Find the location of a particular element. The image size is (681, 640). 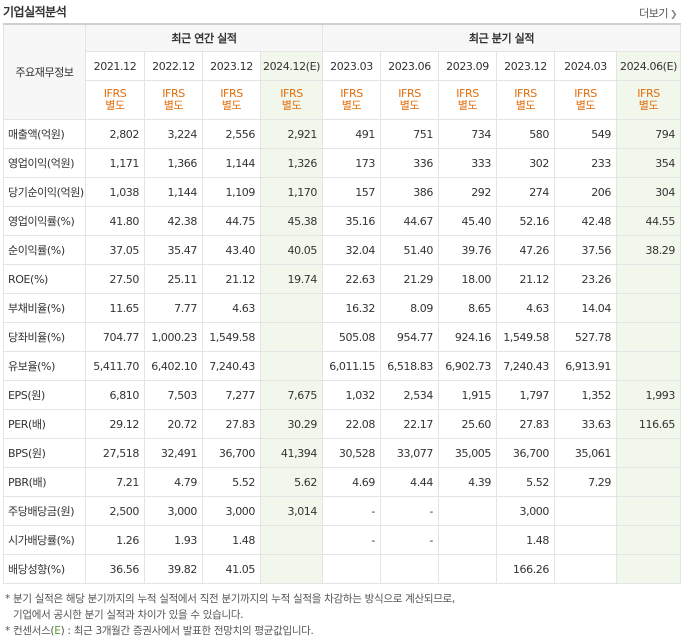

value-cell: 37.56 is located at coordinates (585, 250).